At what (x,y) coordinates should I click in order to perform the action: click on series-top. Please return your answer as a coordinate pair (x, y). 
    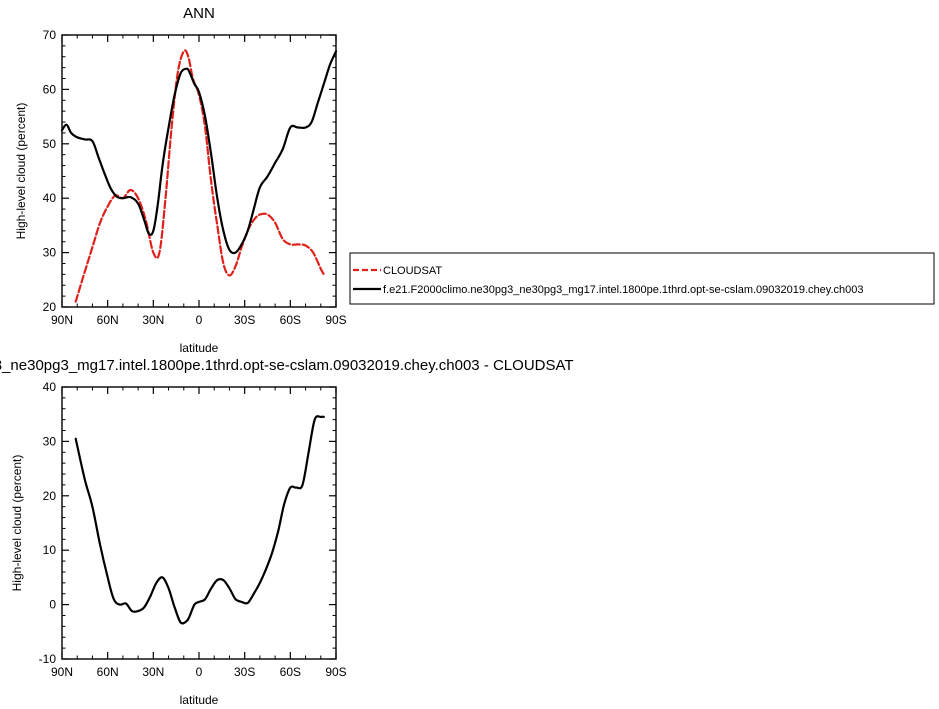
    Looking at the image, I should click on (199, 176).